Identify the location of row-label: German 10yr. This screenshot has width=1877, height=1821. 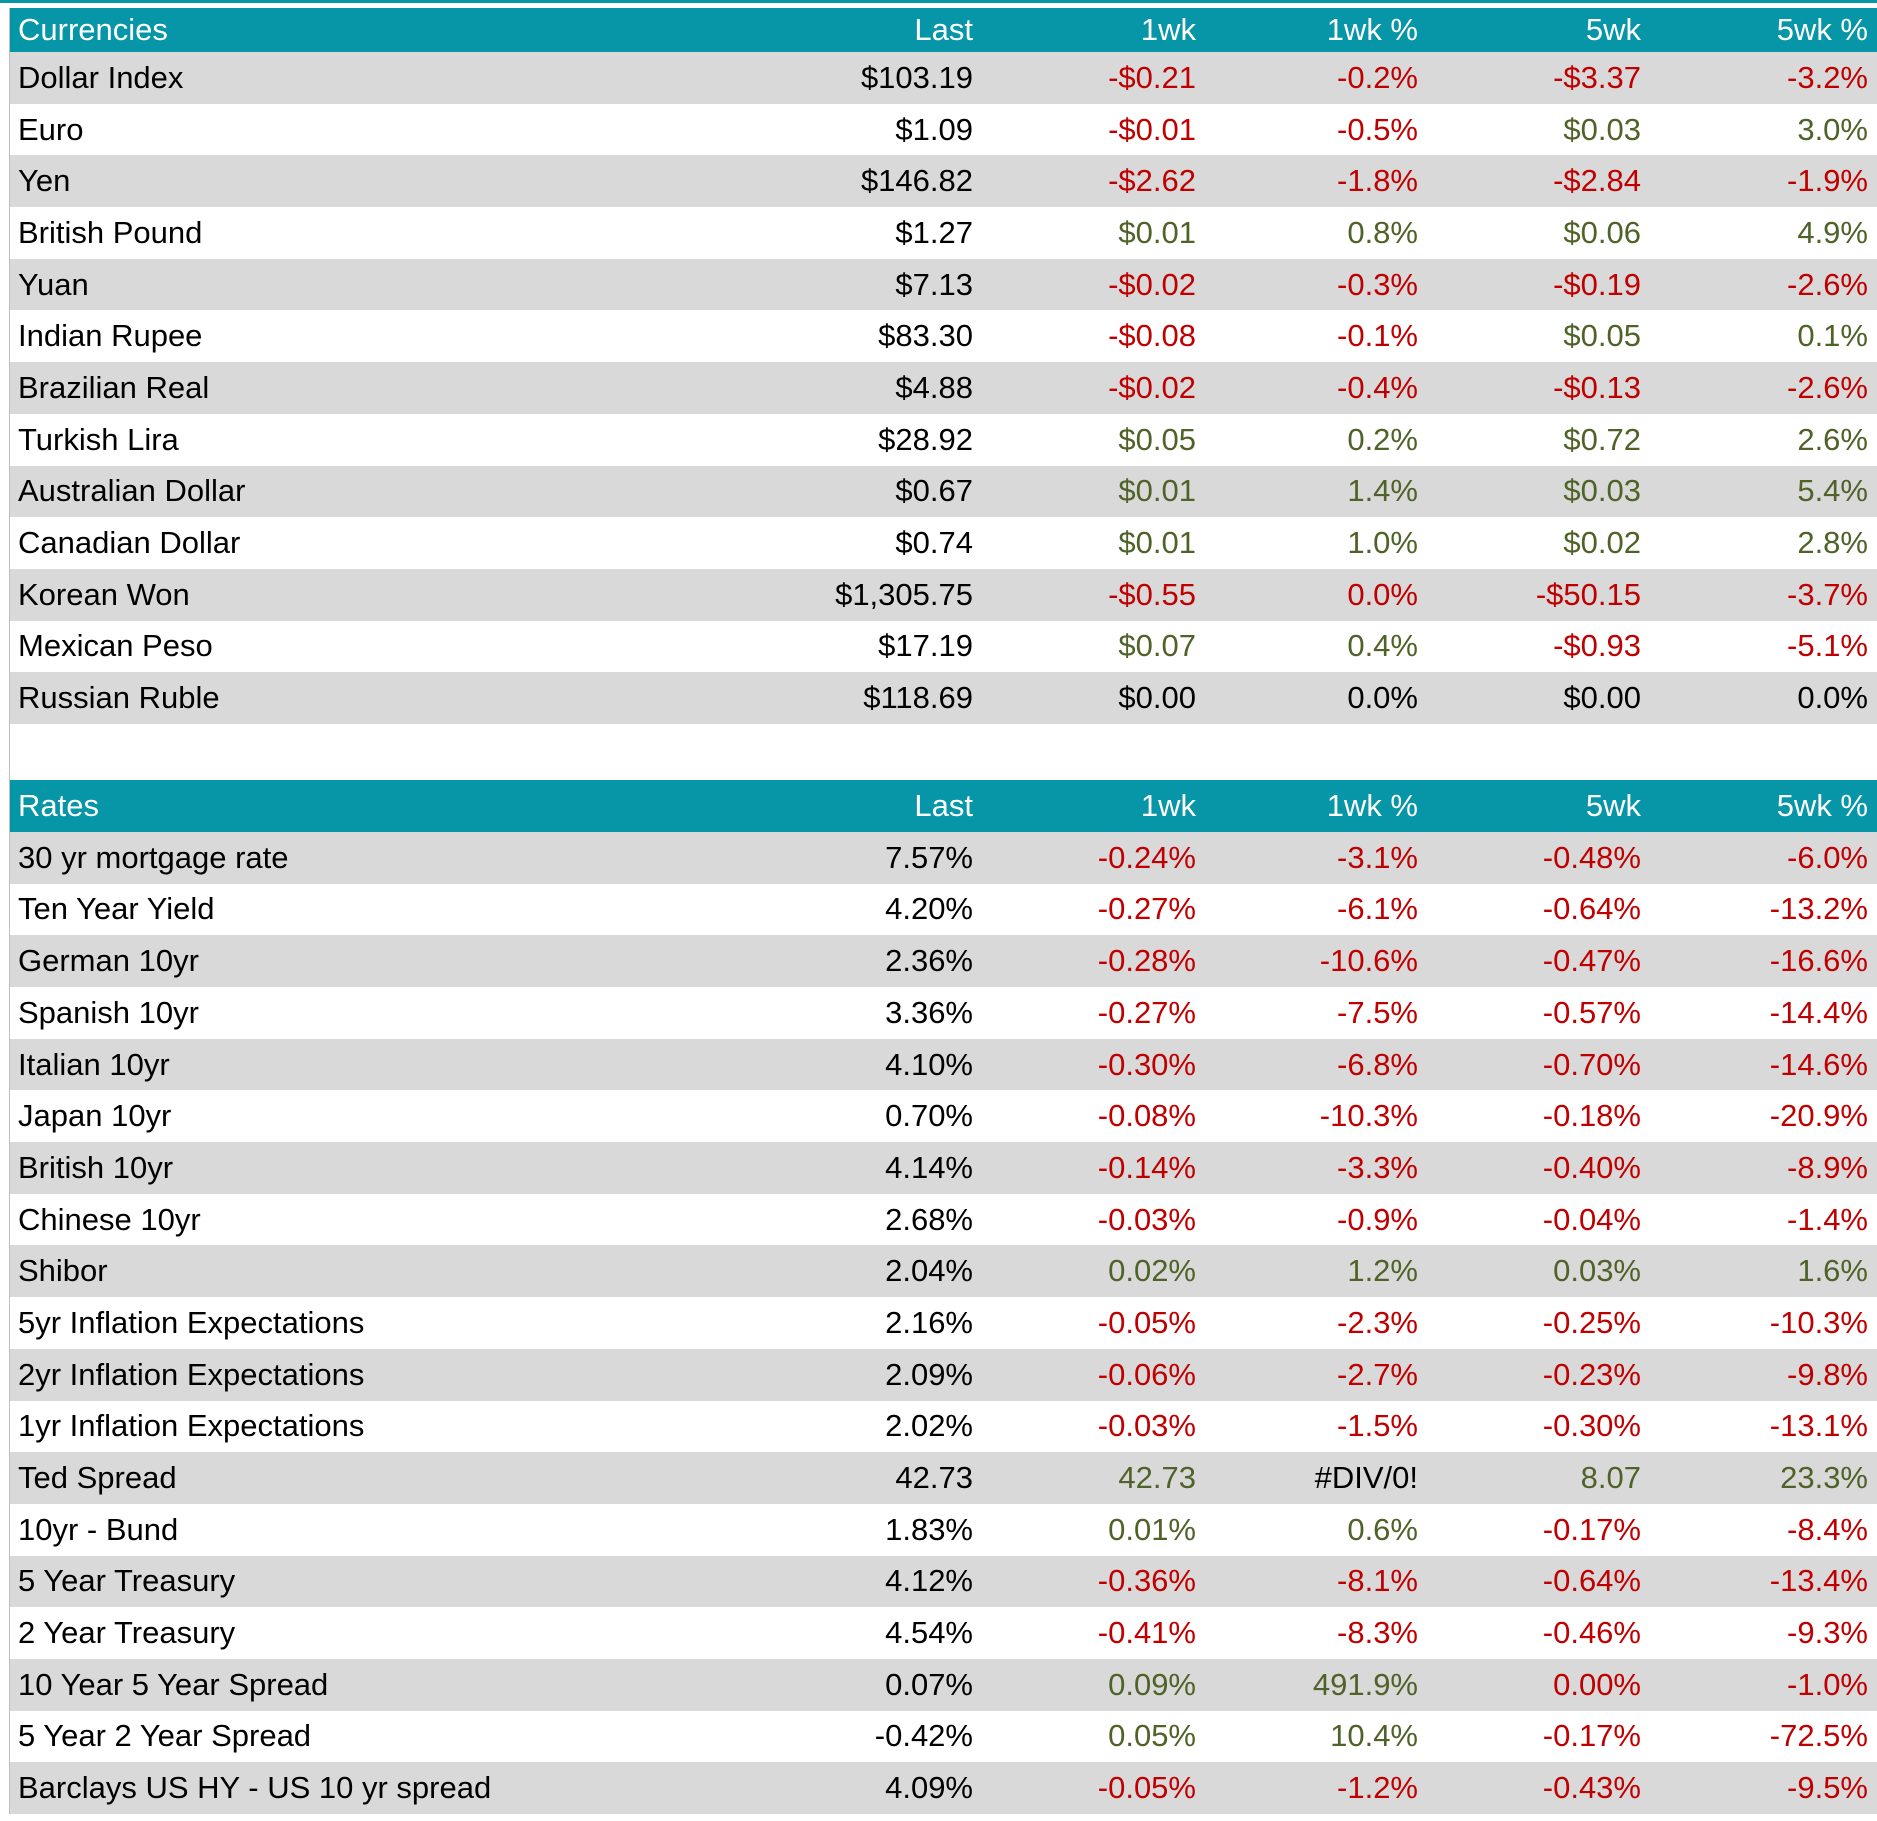
(108, 961).